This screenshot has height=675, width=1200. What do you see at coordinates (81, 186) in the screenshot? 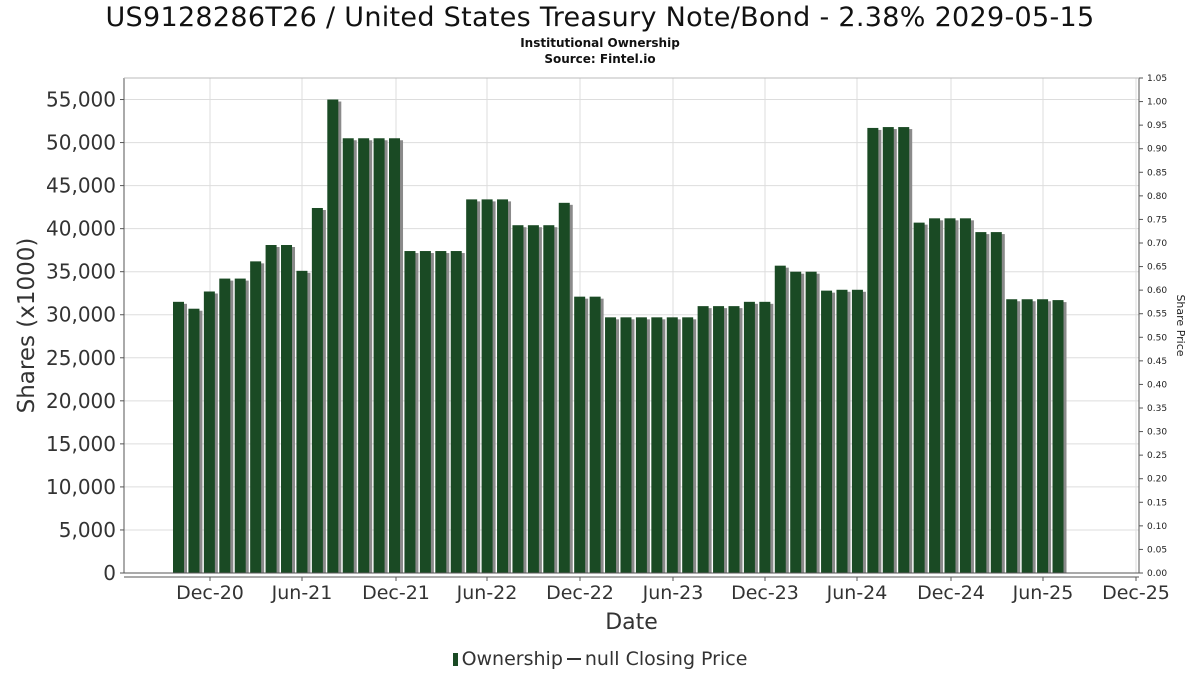
I see `y-tick-label: 45,000` at bounding box center [81, 186].